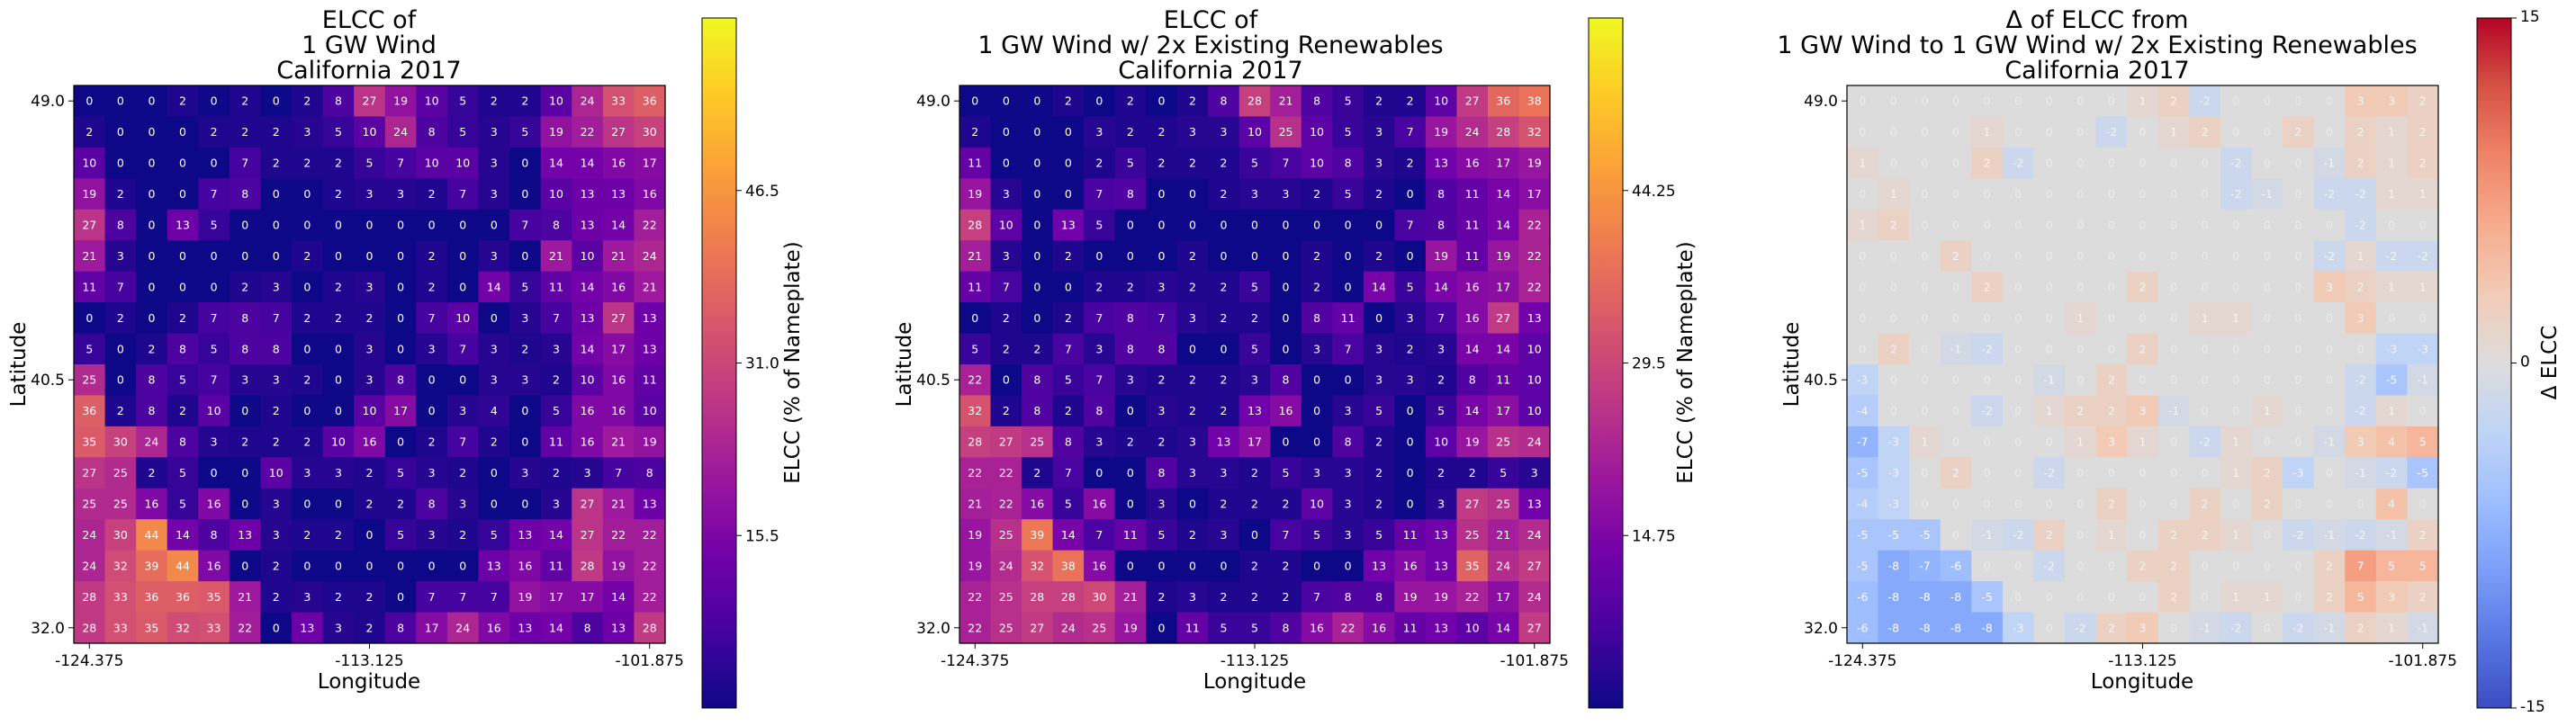 This screenshot has width=2576, height=726. I want to click on cell-value-label: -8, so click(1894, 565).